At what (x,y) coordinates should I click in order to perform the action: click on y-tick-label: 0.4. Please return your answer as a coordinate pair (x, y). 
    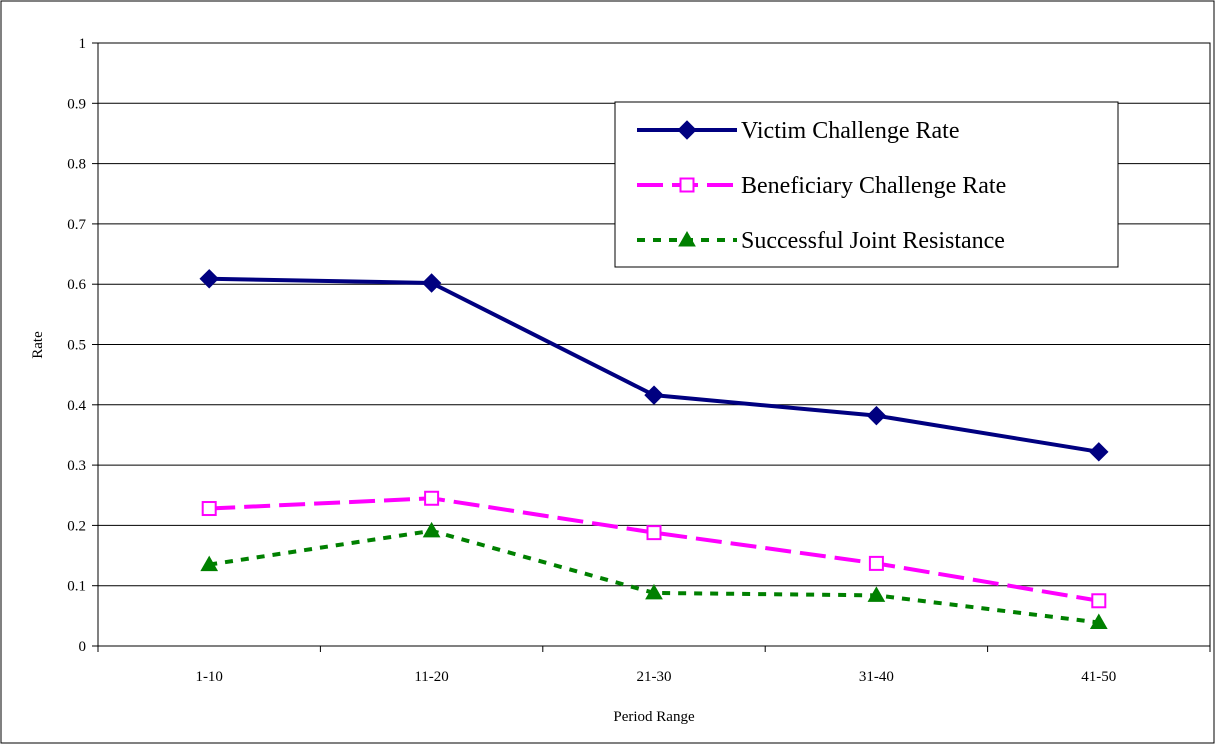
    Looking at the image, I should click on (76, 406).